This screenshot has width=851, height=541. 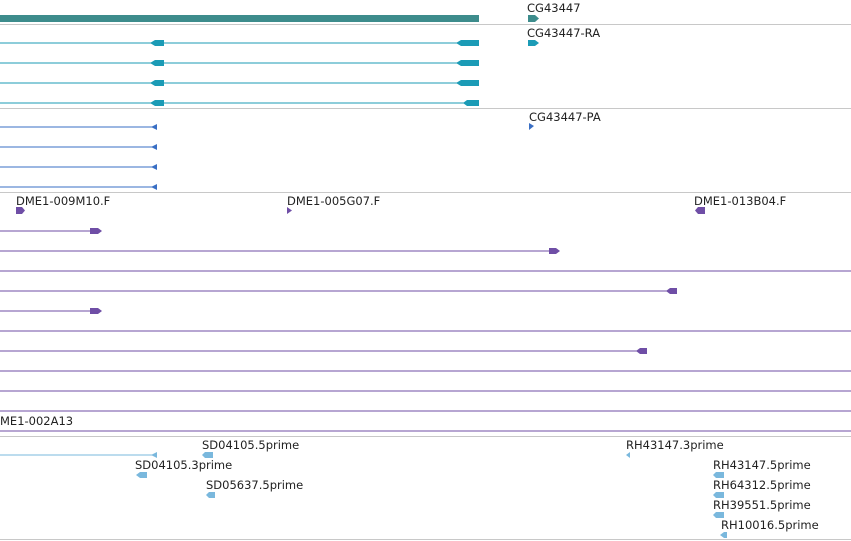 What do you see at coordinates (762, 465) in the screenshot?
I see `est-label: RH43147.5prime` at bounding box center [762, 465].